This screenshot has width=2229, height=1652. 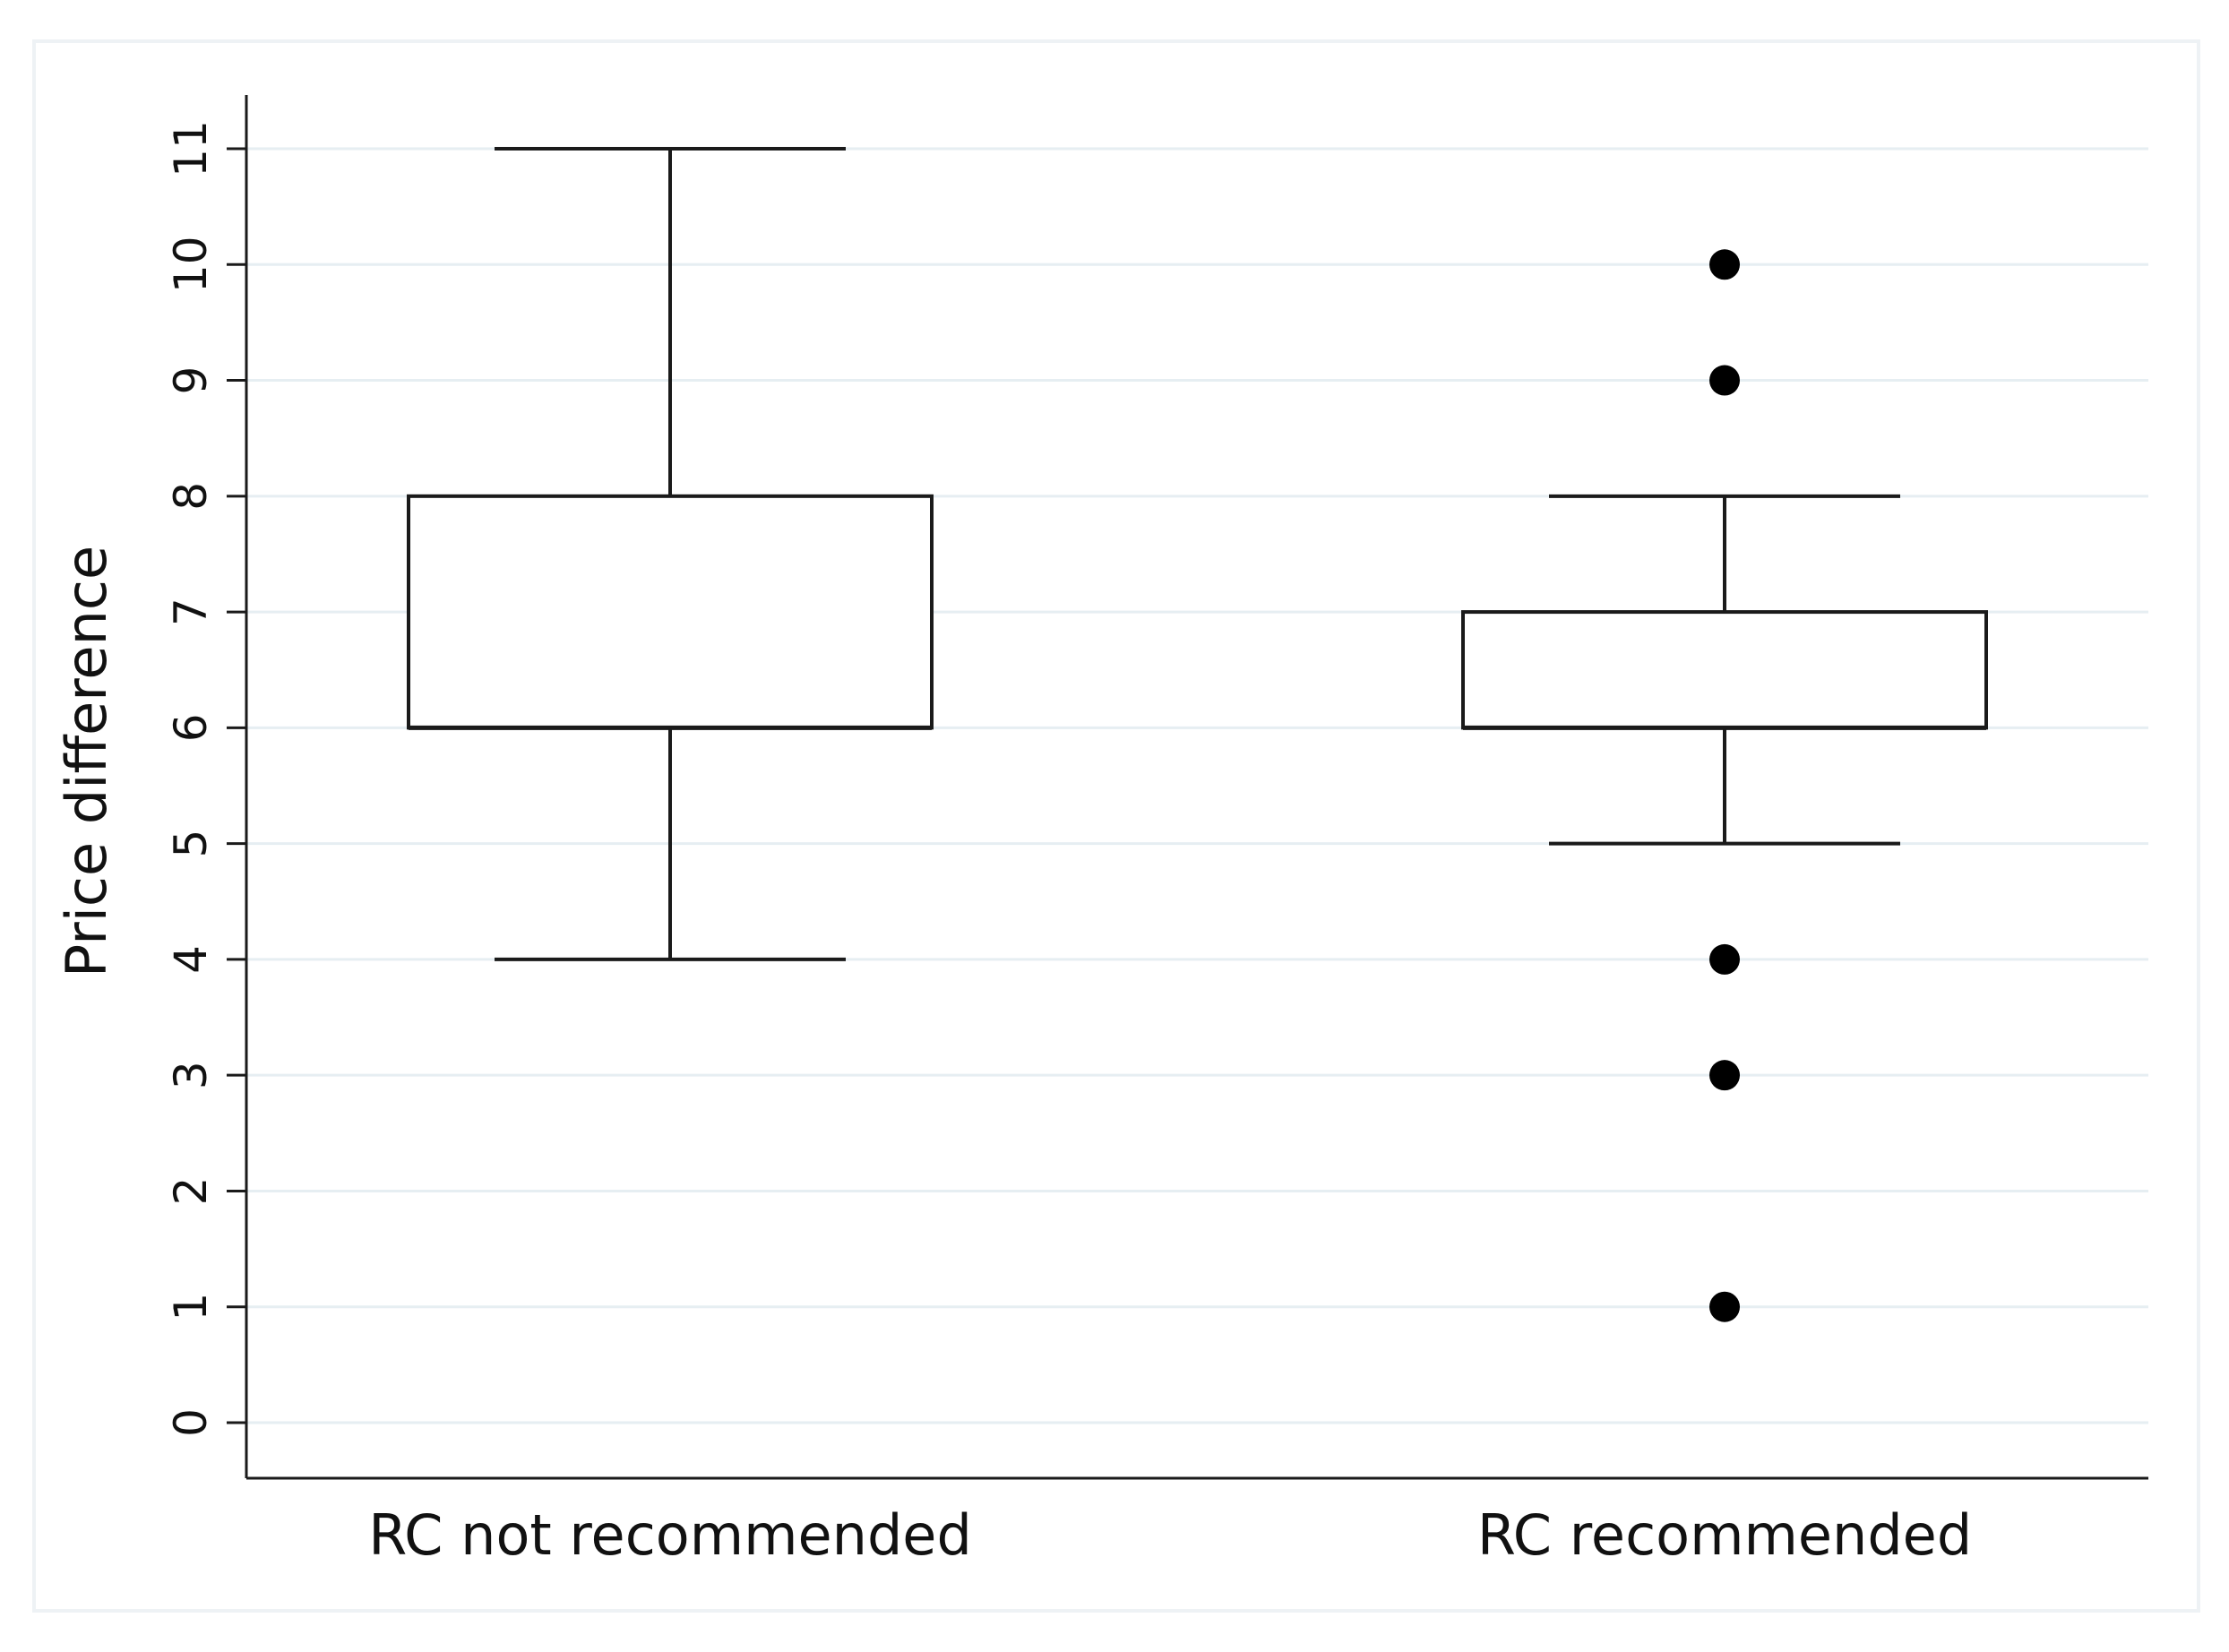 What do you see at coordinates (191, 960) in the screenshot?
I see `y-tick-label-4: 4` at bounding box center [191, 960].